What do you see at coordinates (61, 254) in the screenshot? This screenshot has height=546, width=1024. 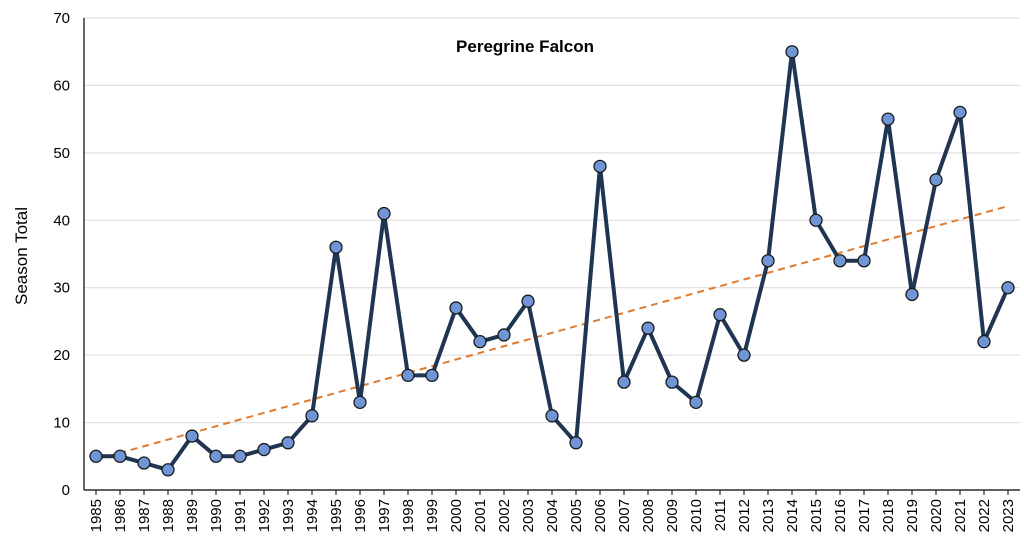 I see `y-tick-labels: 0 10 20 30 40 50 60 70` at bounding box center [61, 254].